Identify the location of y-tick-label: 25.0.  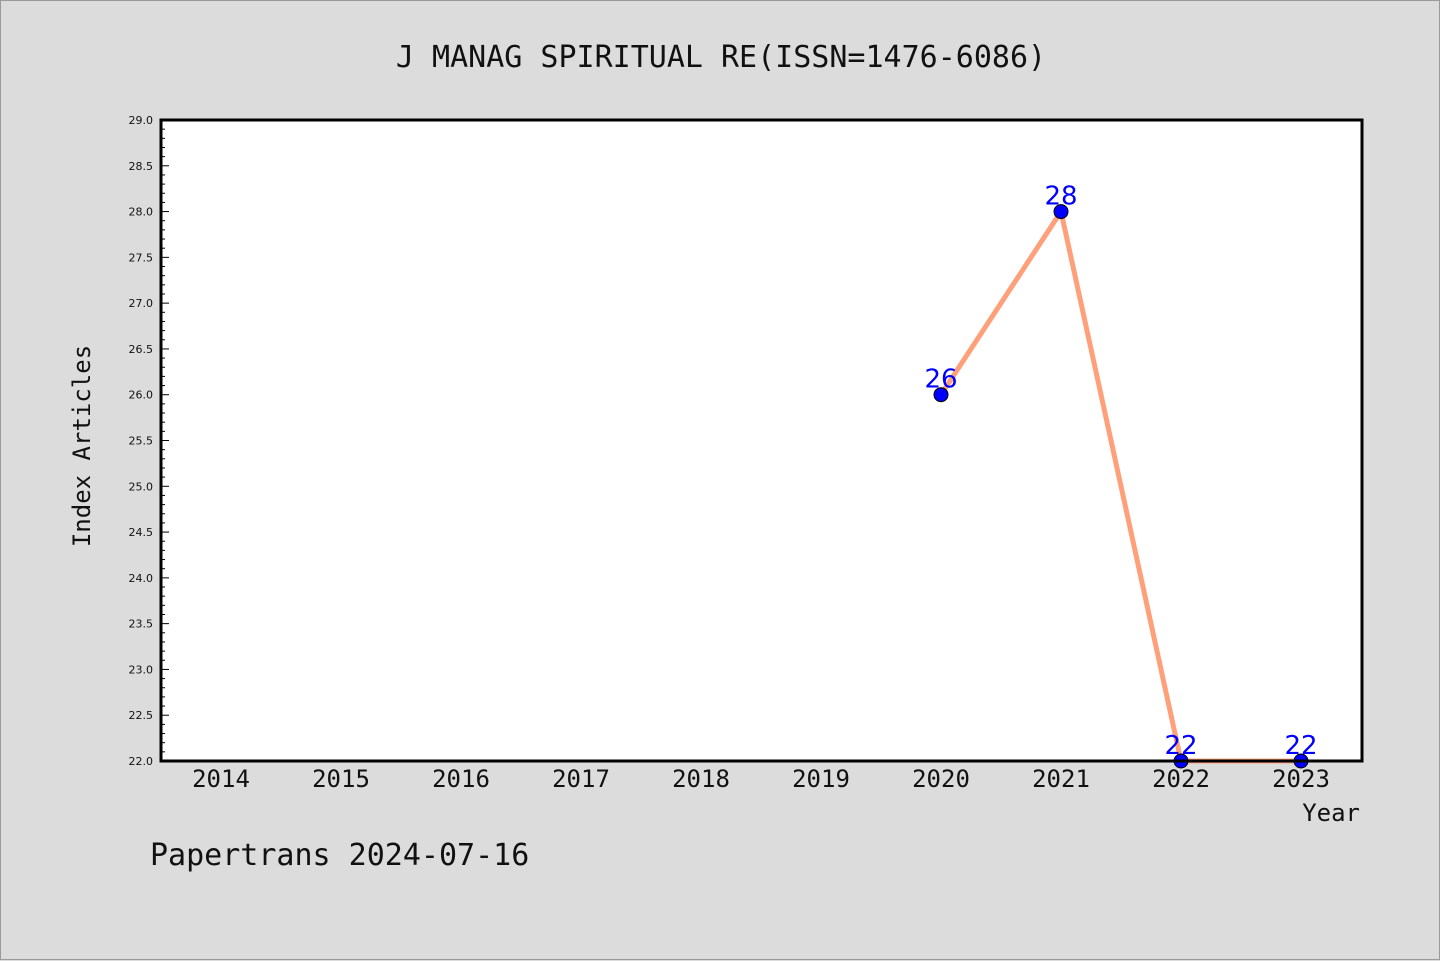
(141, 486).